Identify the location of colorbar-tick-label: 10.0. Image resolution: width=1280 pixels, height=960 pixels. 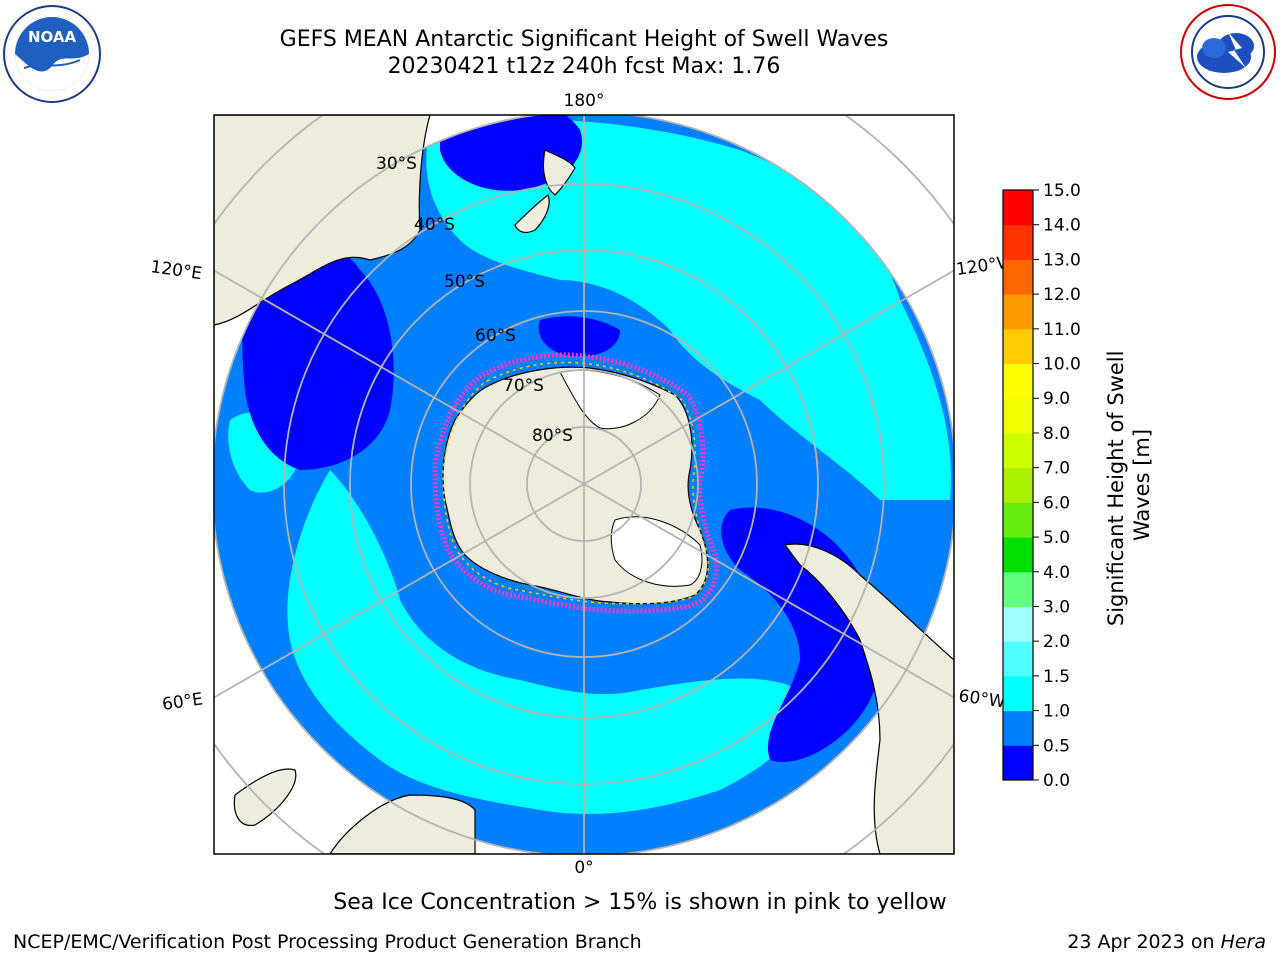
(1062, 365).